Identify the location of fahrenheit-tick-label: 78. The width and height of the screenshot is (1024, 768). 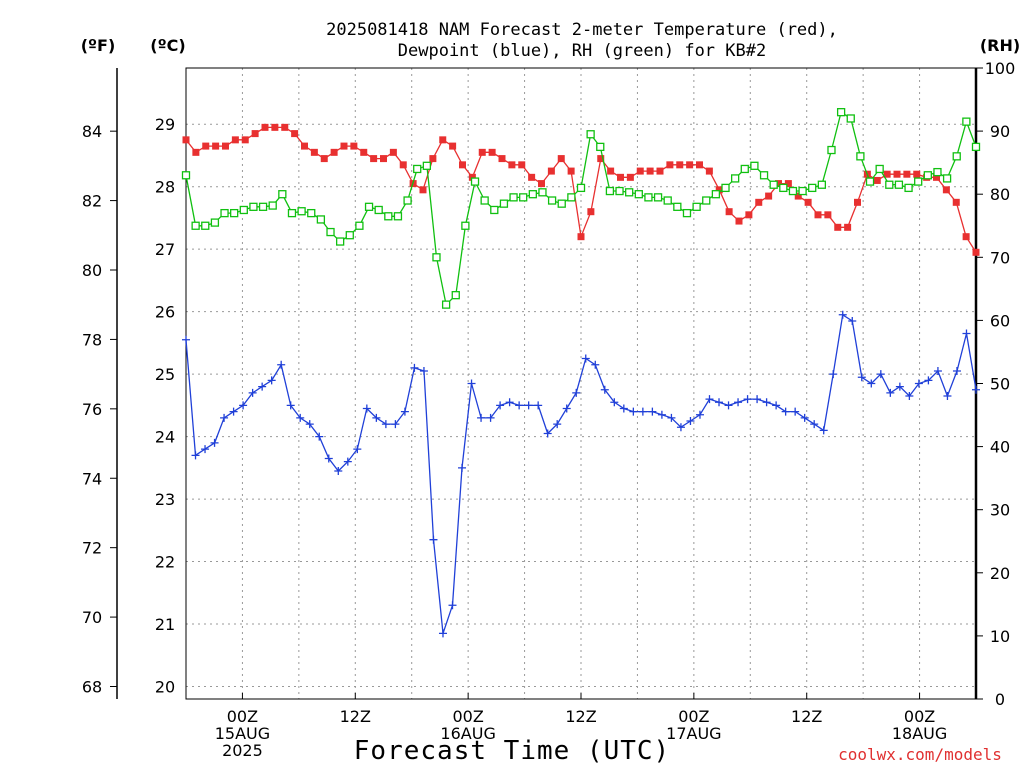
(92, 339).